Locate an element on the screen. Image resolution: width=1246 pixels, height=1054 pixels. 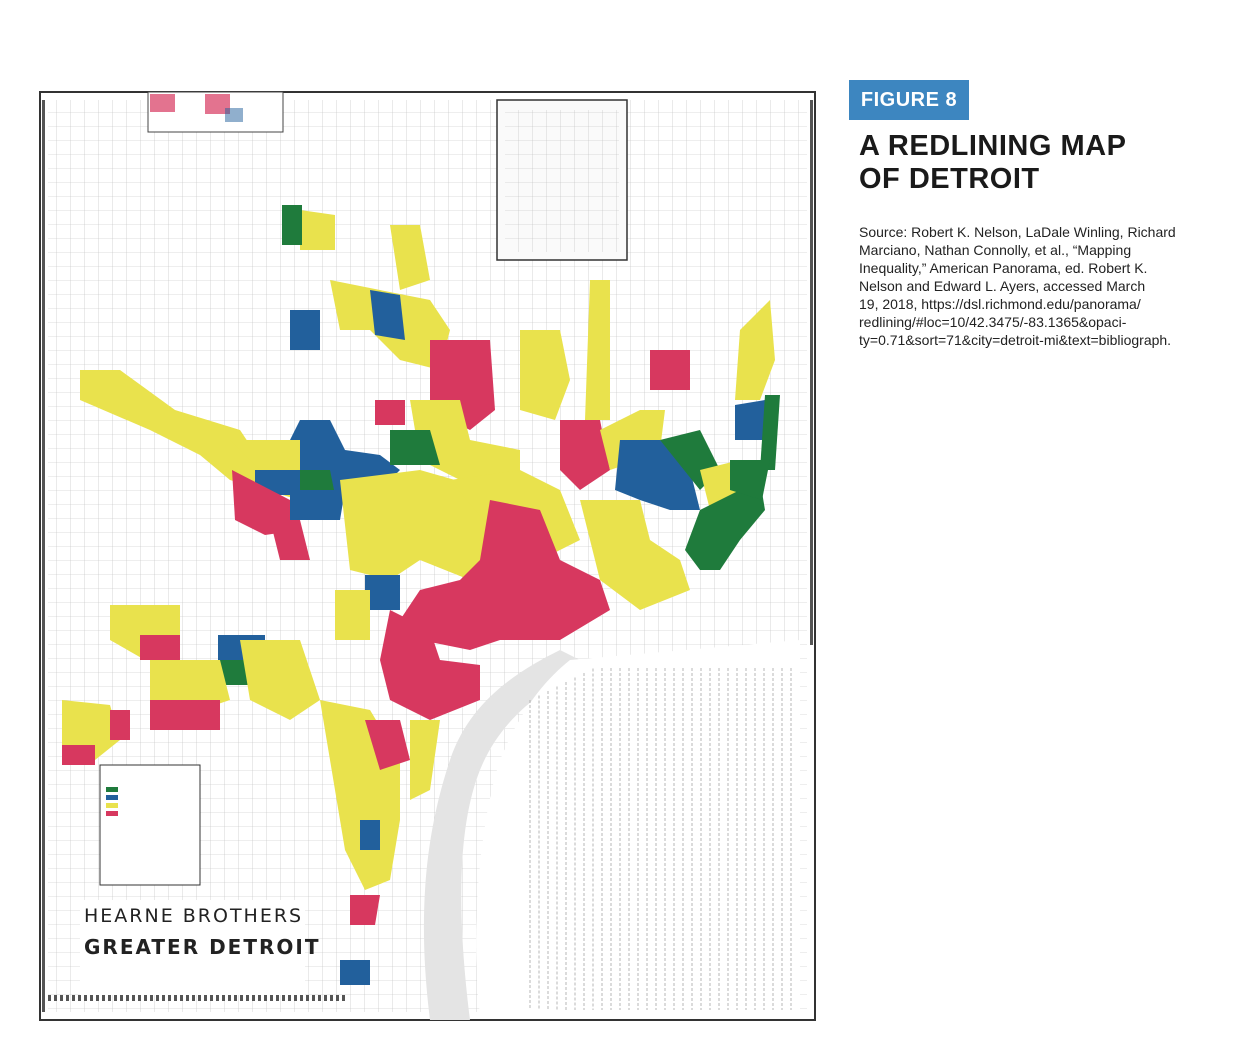
legend-box is located at coordinates (150, 825).